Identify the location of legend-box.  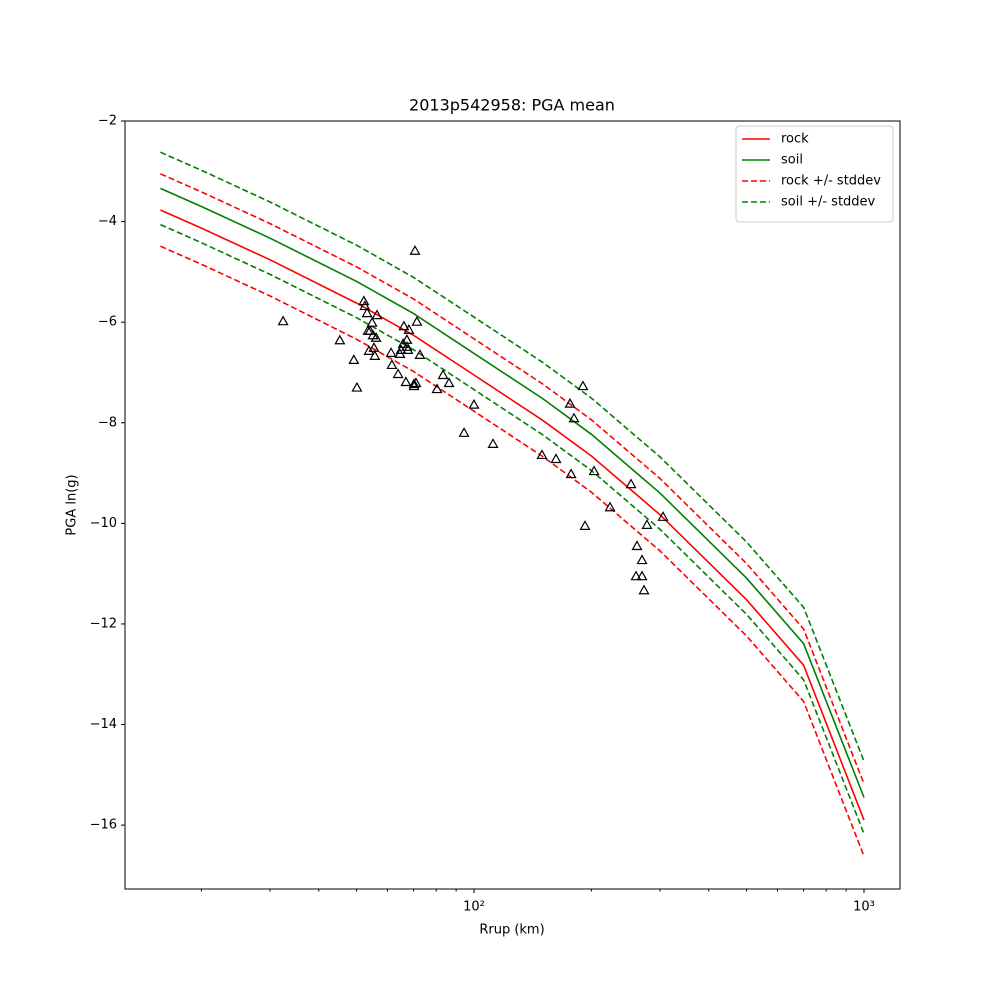
(814, 174).